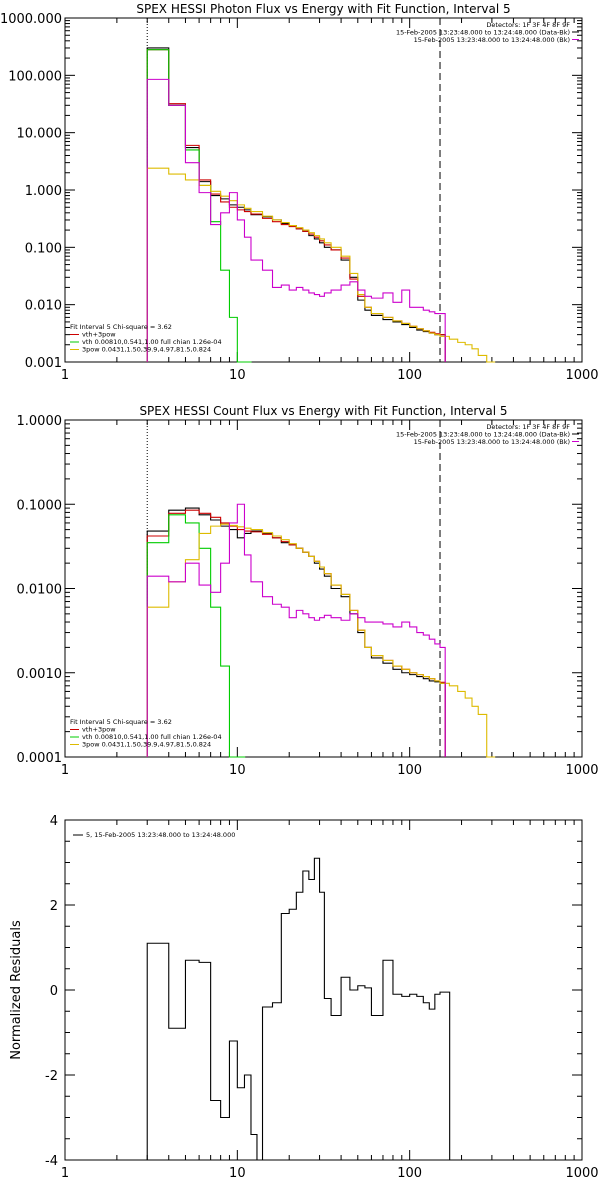 The width and height of the screenshot is (600, 1200). I want to click on y-tick-label: 0.001, so click(43, 363).